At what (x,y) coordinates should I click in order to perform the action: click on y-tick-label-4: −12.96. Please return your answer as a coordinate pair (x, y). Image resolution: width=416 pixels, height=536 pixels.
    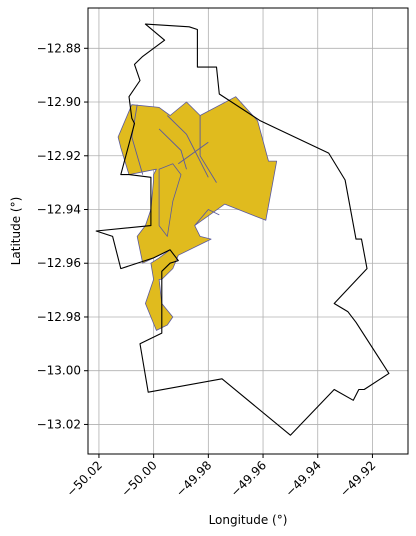
    Looking at the image, I should click on (59, 263).